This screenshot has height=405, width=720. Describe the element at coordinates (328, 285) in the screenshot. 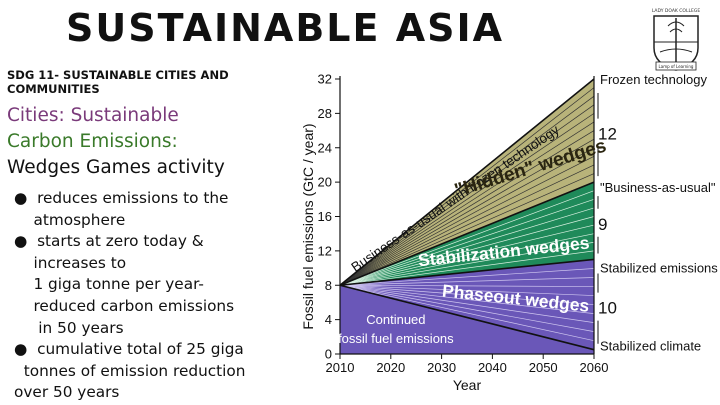

I see `y-tick-label: 8` at that location.